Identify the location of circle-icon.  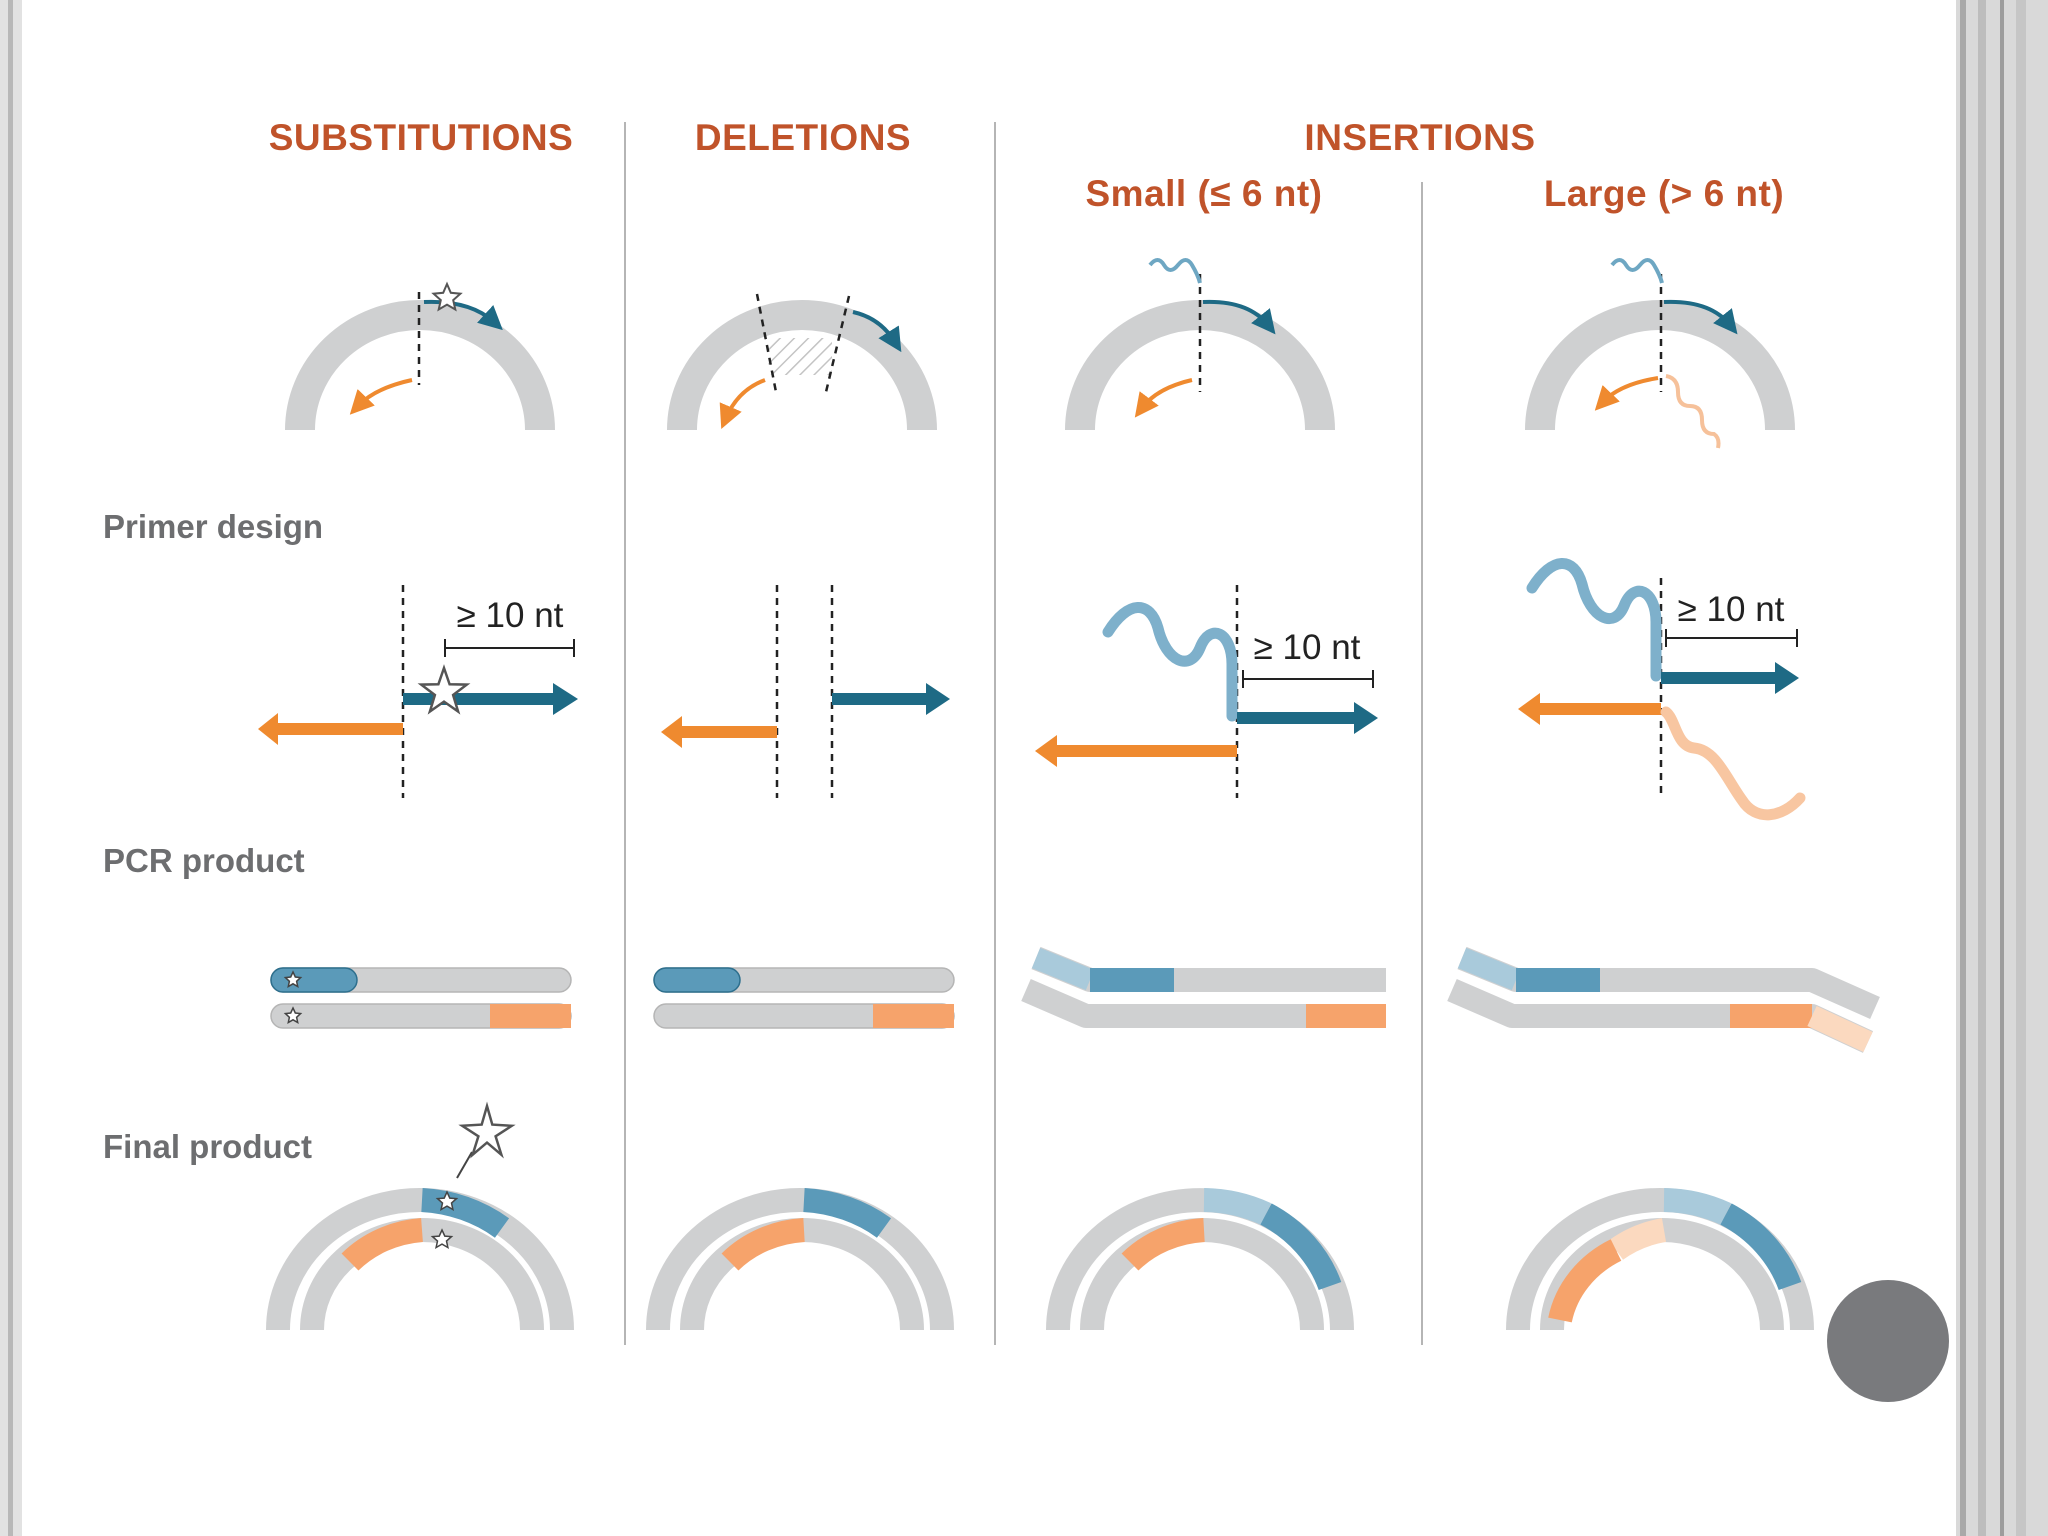
(1888, 1341).